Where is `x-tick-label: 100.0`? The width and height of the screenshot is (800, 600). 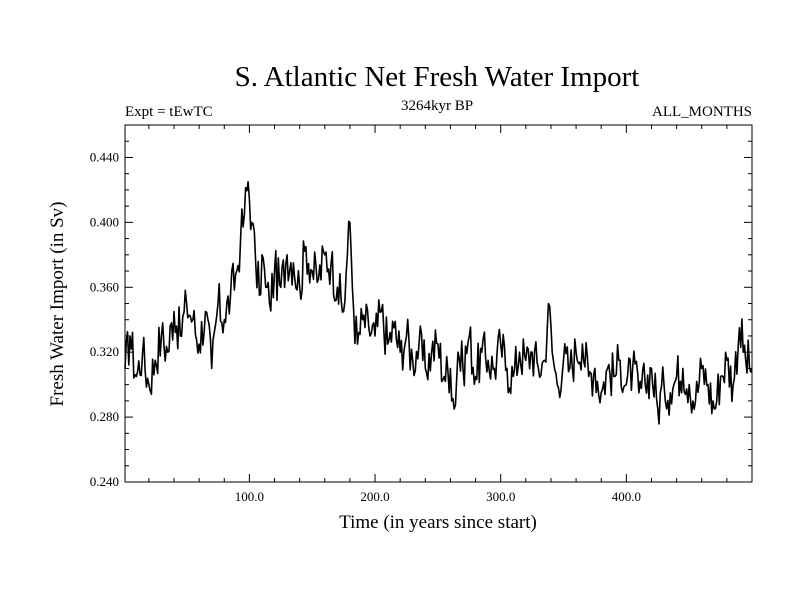
x-tick-label: 100.0 is located at coordinates (249, 496).